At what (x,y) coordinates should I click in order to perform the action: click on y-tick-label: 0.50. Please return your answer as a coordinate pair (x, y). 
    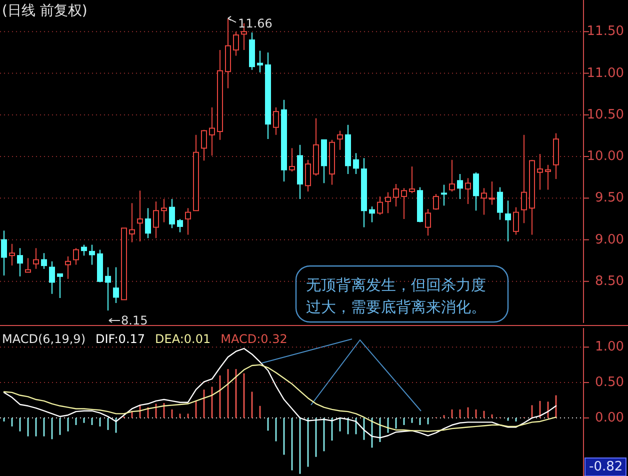
    Looking at the image, I should click on (609, 382).